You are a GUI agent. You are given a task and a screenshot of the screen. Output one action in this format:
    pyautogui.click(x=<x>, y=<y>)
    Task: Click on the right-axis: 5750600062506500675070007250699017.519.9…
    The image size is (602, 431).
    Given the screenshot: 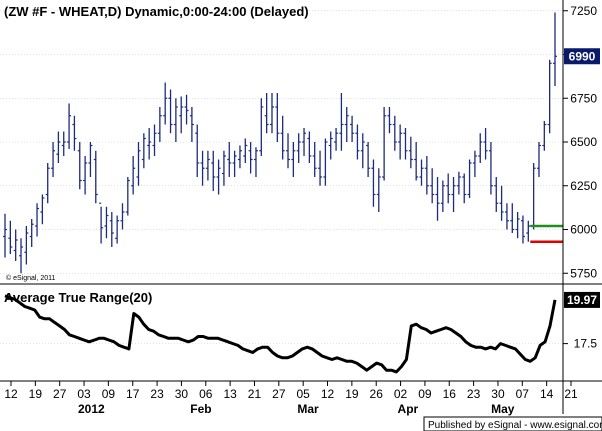 What is the action you would take?
    pyautogui.click(x=581, y=177)
    